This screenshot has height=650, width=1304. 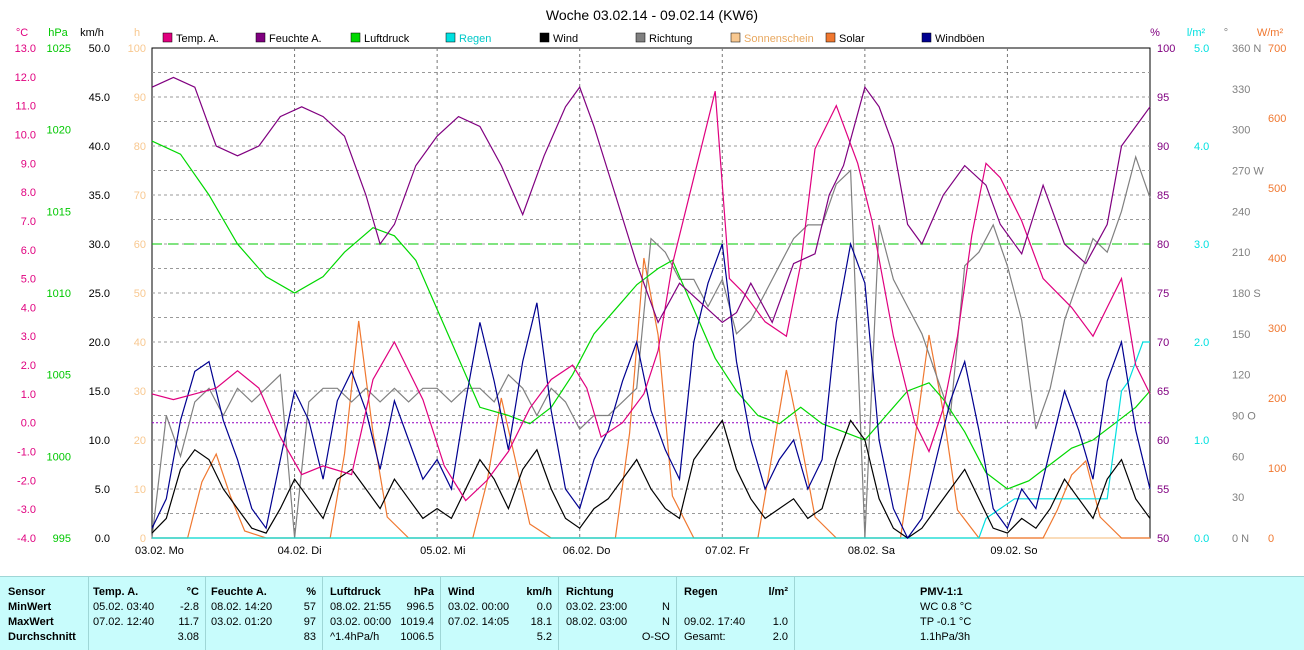 What do you see at coordinates (309, 637) in the screenshot?
I see `stats-humidity-avg-value: 83` at bounding box center [309, 637].